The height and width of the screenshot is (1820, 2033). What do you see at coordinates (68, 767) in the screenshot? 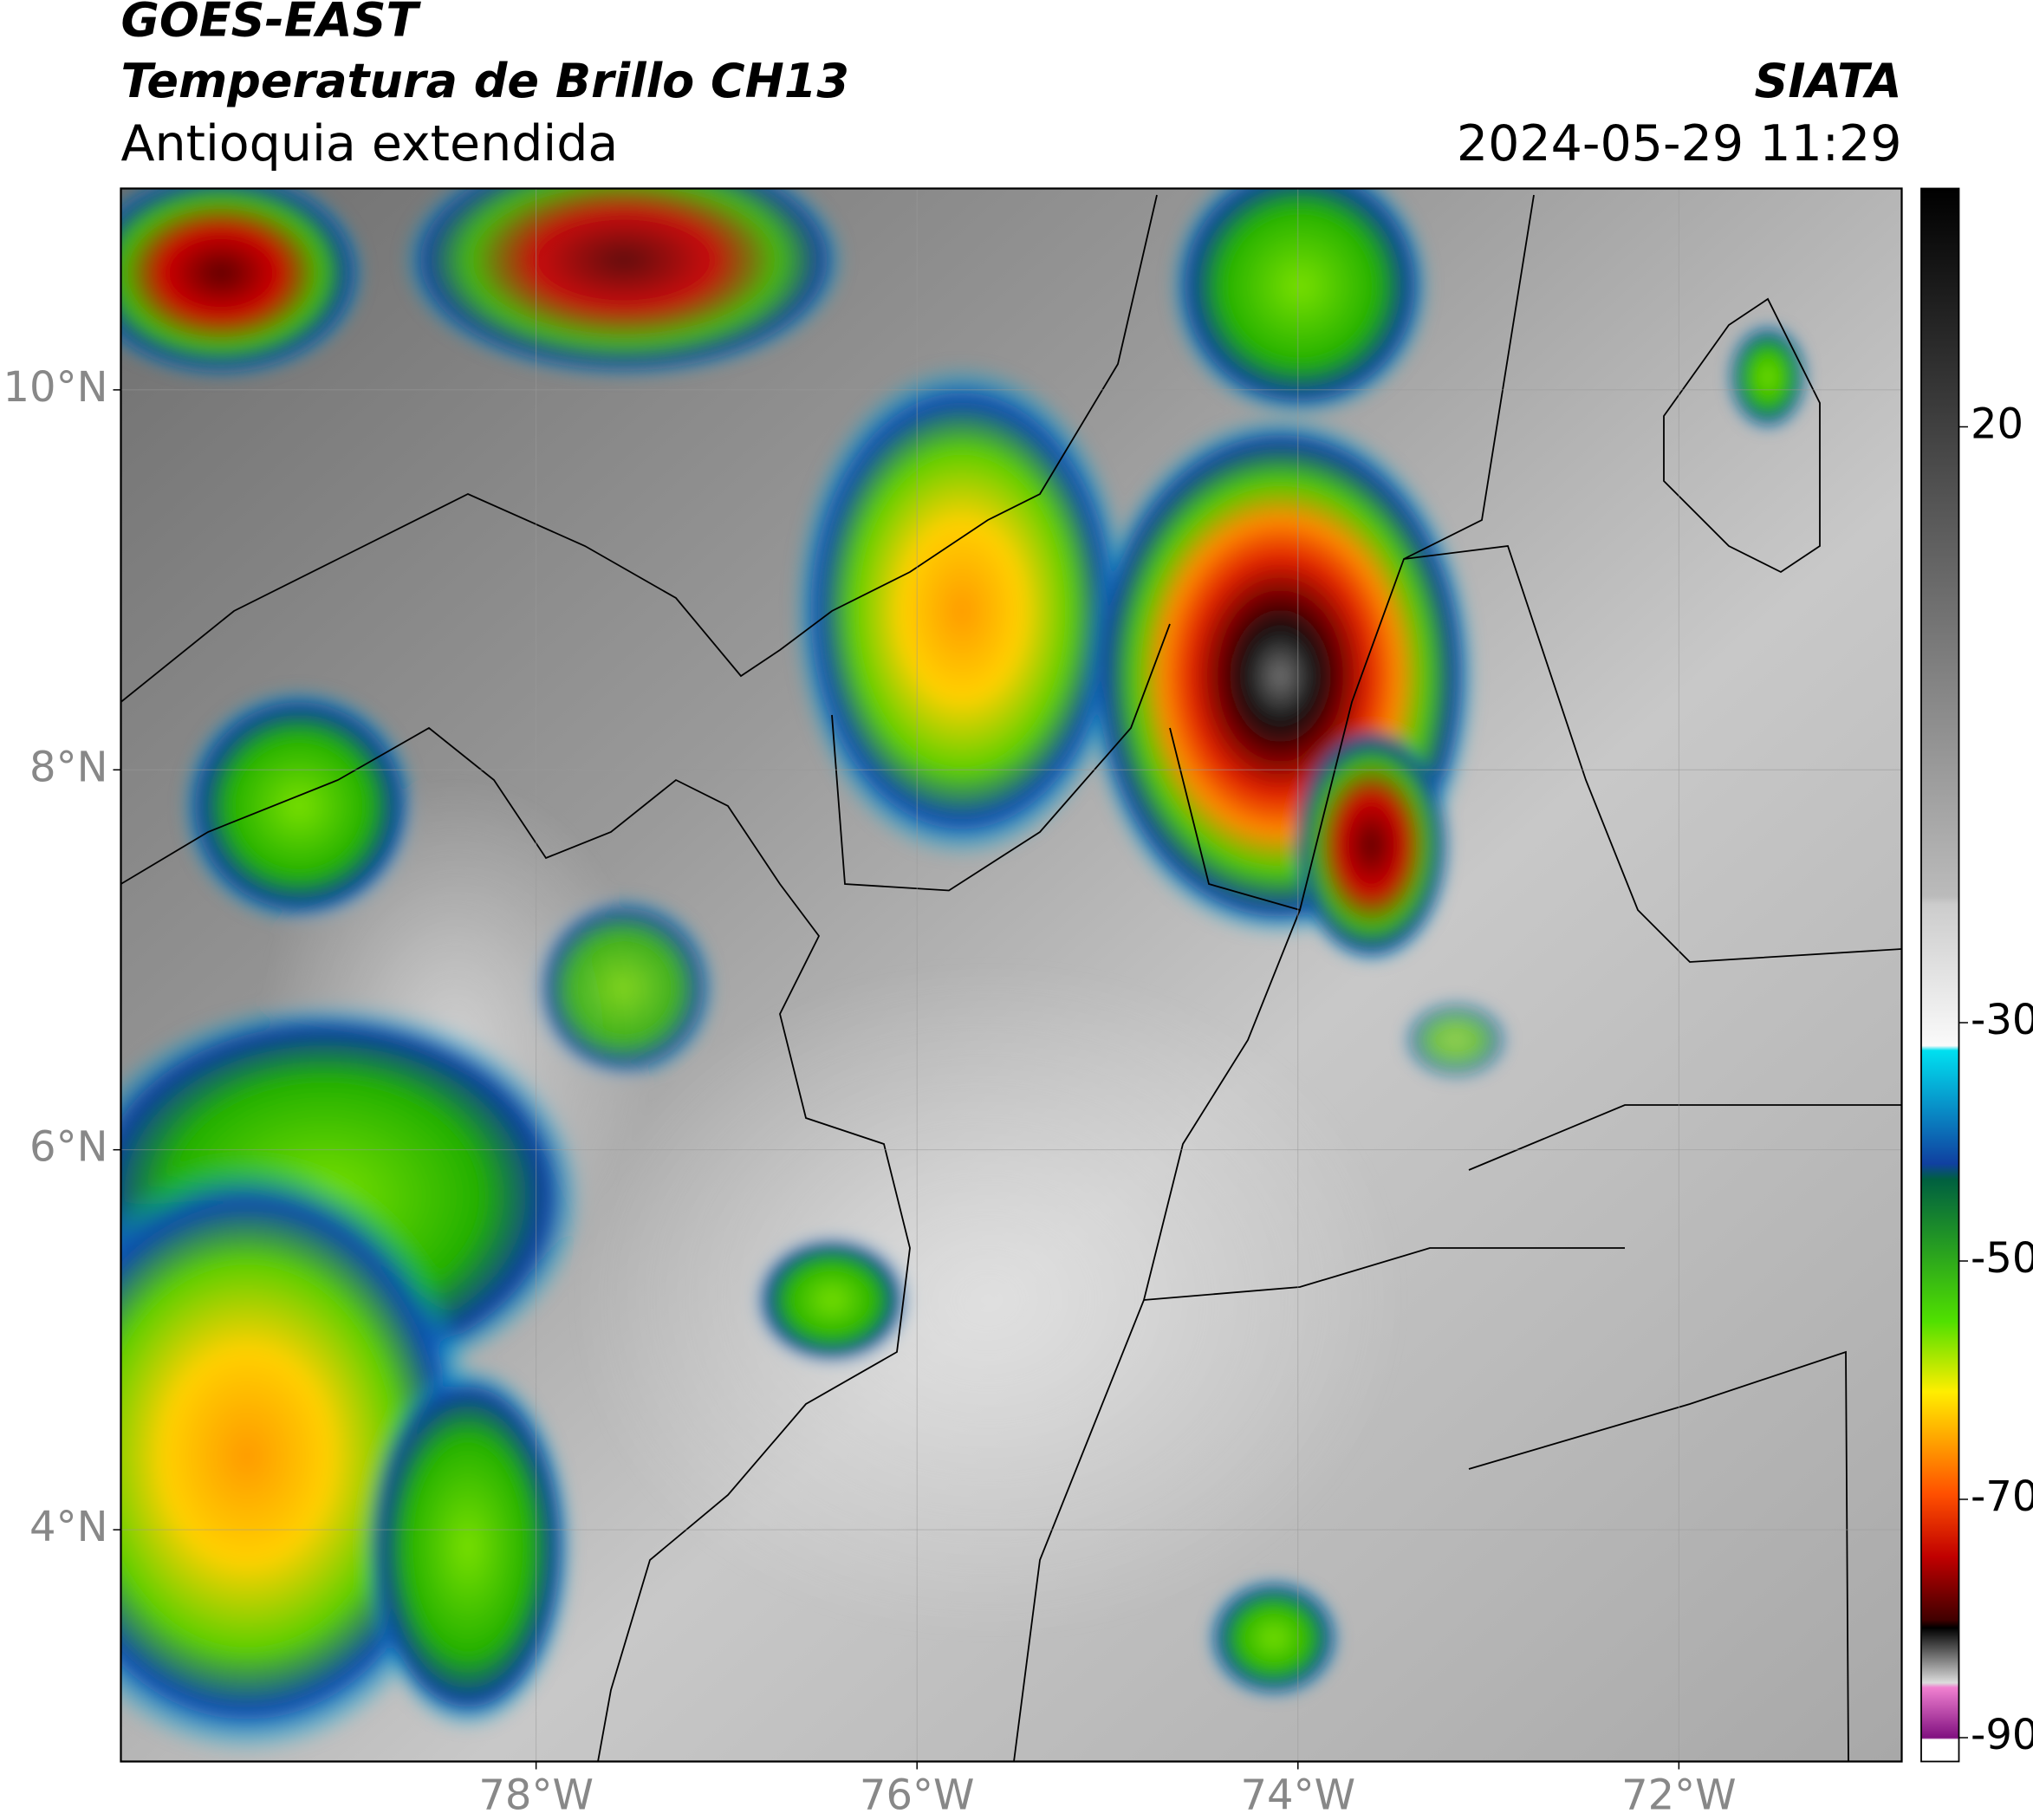
I see `y-tick-label: 8°N` at bounding box center [68, 767].